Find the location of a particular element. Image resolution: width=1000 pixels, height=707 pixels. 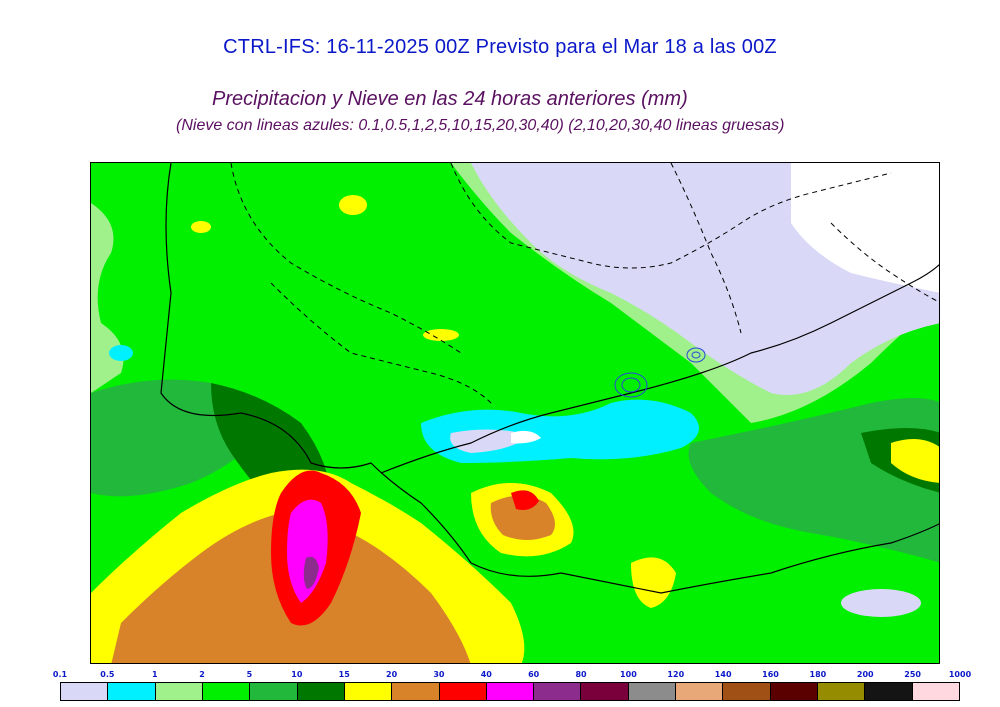

legend-tick: 5 is located at coordinates (249, 674).